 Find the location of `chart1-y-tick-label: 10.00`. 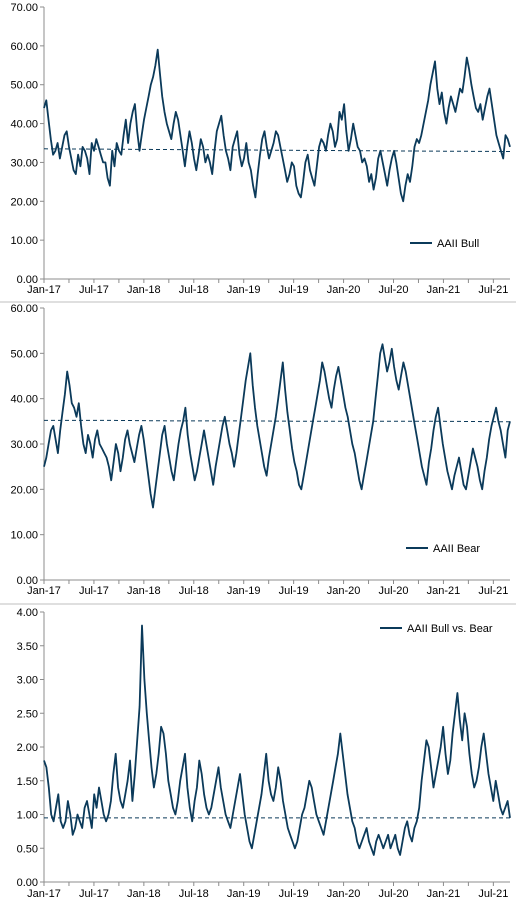

chart1-y-tick-label: 10.00 is located at coordinates (24, 241).